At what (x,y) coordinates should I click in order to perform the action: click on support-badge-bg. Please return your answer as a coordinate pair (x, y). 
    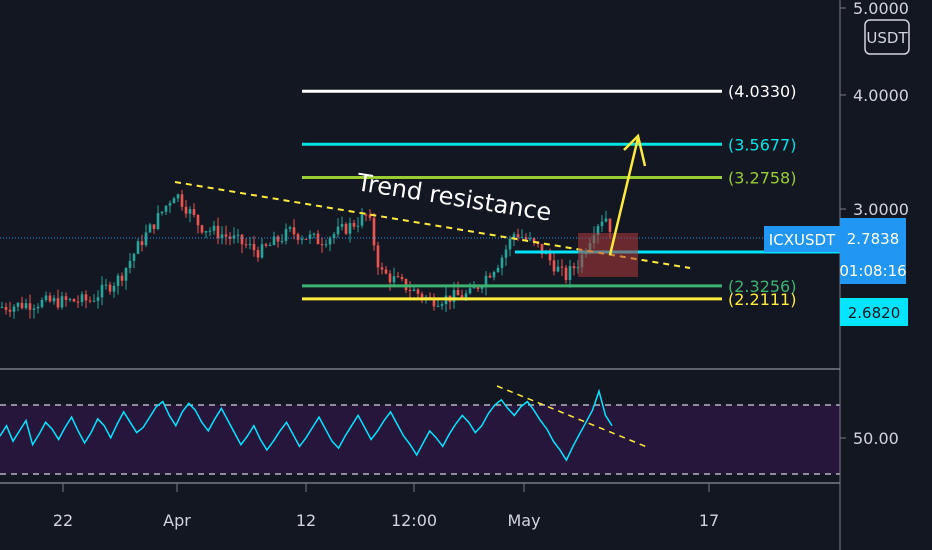
    Looking at the image, I should click on (874, 312).